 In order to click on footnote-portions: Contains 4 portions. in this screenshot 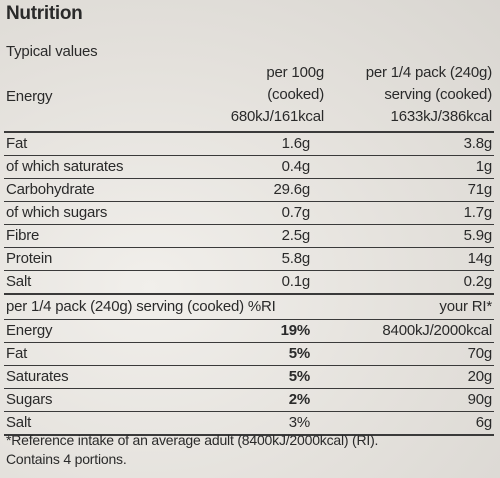, I will do `click(66, 459)`.